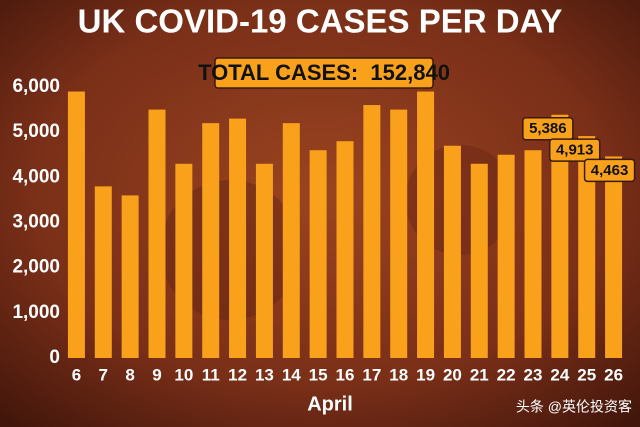 The width and height of the screenshot is (640, 427). I want to click on chart-title: UK COVID-19 CASES PER DAY, so click(320, 21).